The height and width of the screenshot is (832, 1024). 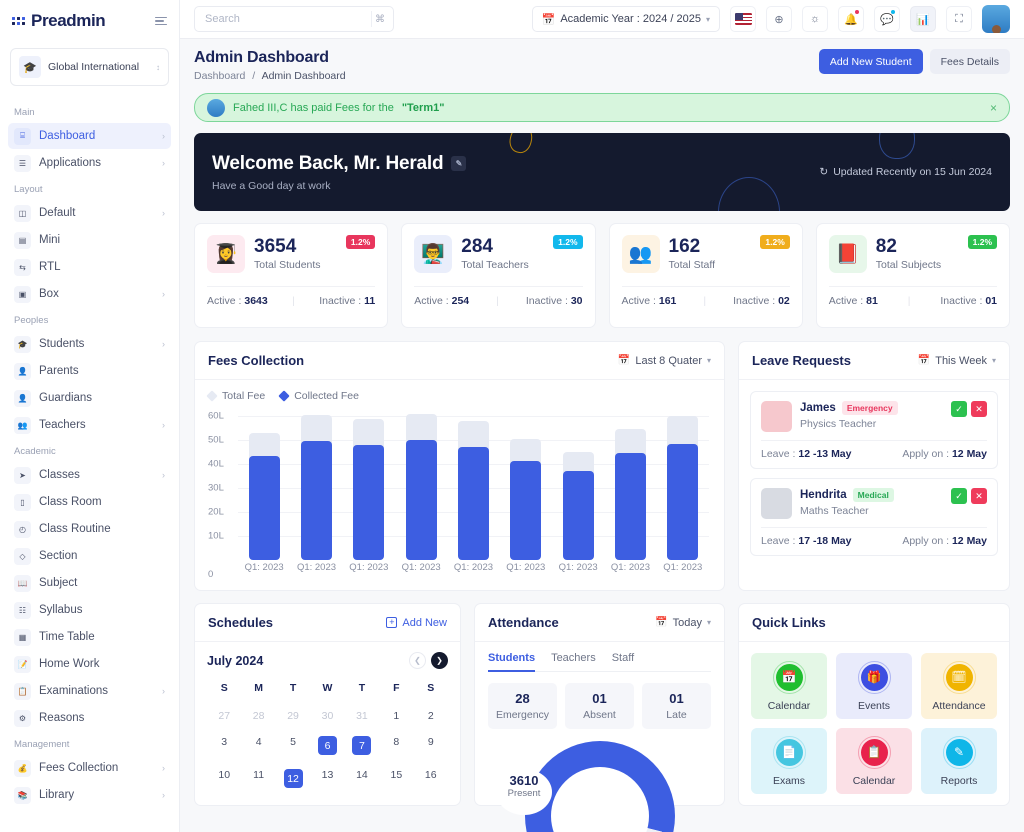 I want to click on calendar-day: 2, so click(x=430, y=716).